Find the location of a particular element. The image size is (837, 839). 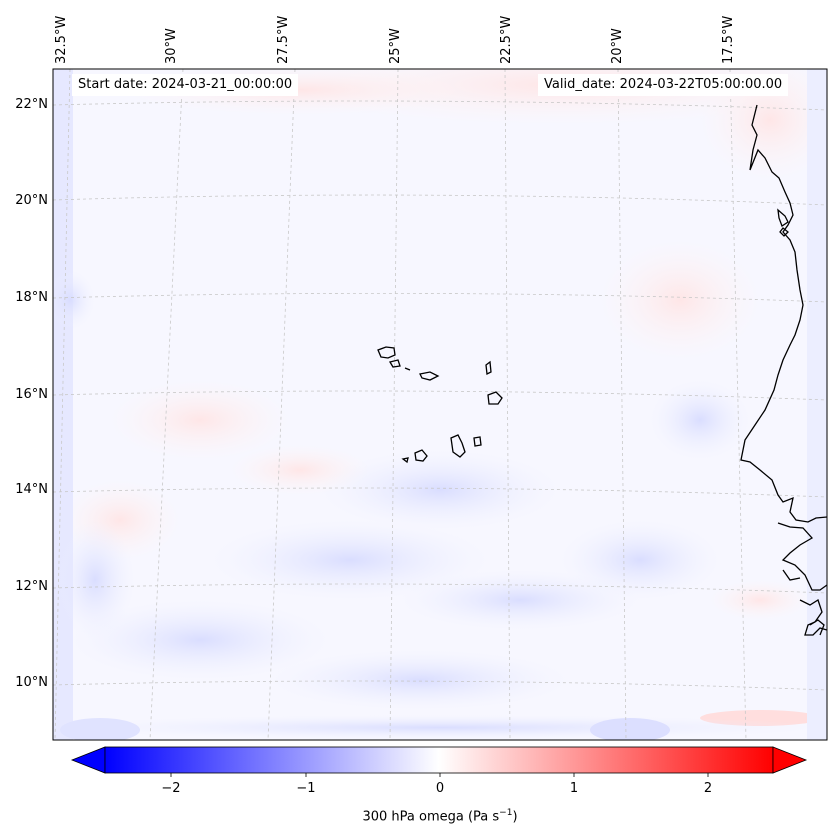

lon-label: 17.5°W is located at coordinates (728, 39).